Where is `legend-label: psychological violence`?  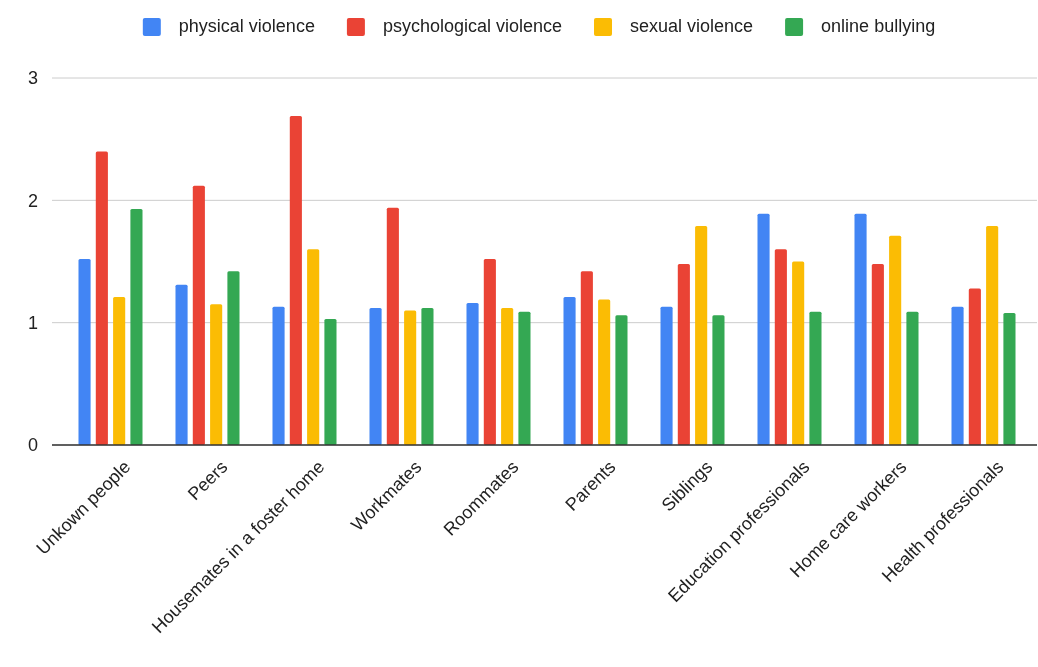 legend-label: psychological violence is located at coordinates (472, 26).